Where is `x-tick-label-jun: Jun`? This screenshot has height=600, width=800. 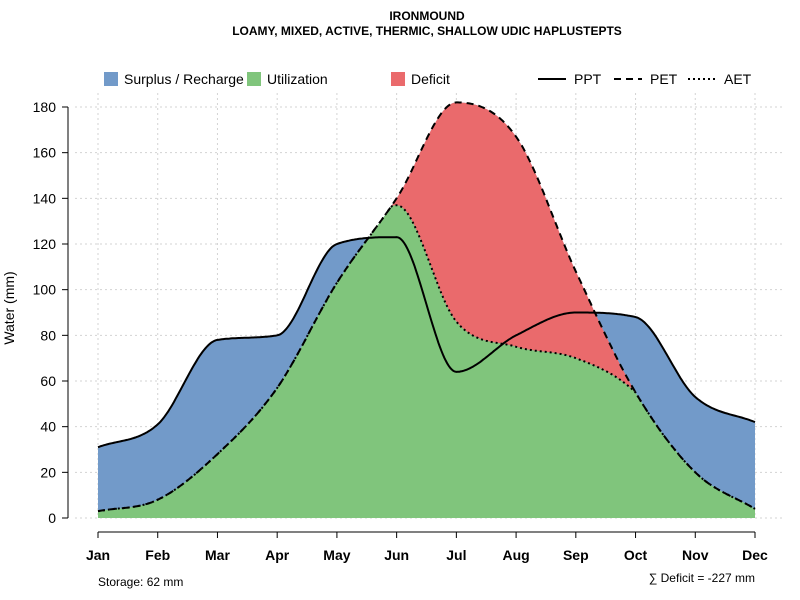
x-tick-label-jun: Jun is located at coordinates (396, 555).